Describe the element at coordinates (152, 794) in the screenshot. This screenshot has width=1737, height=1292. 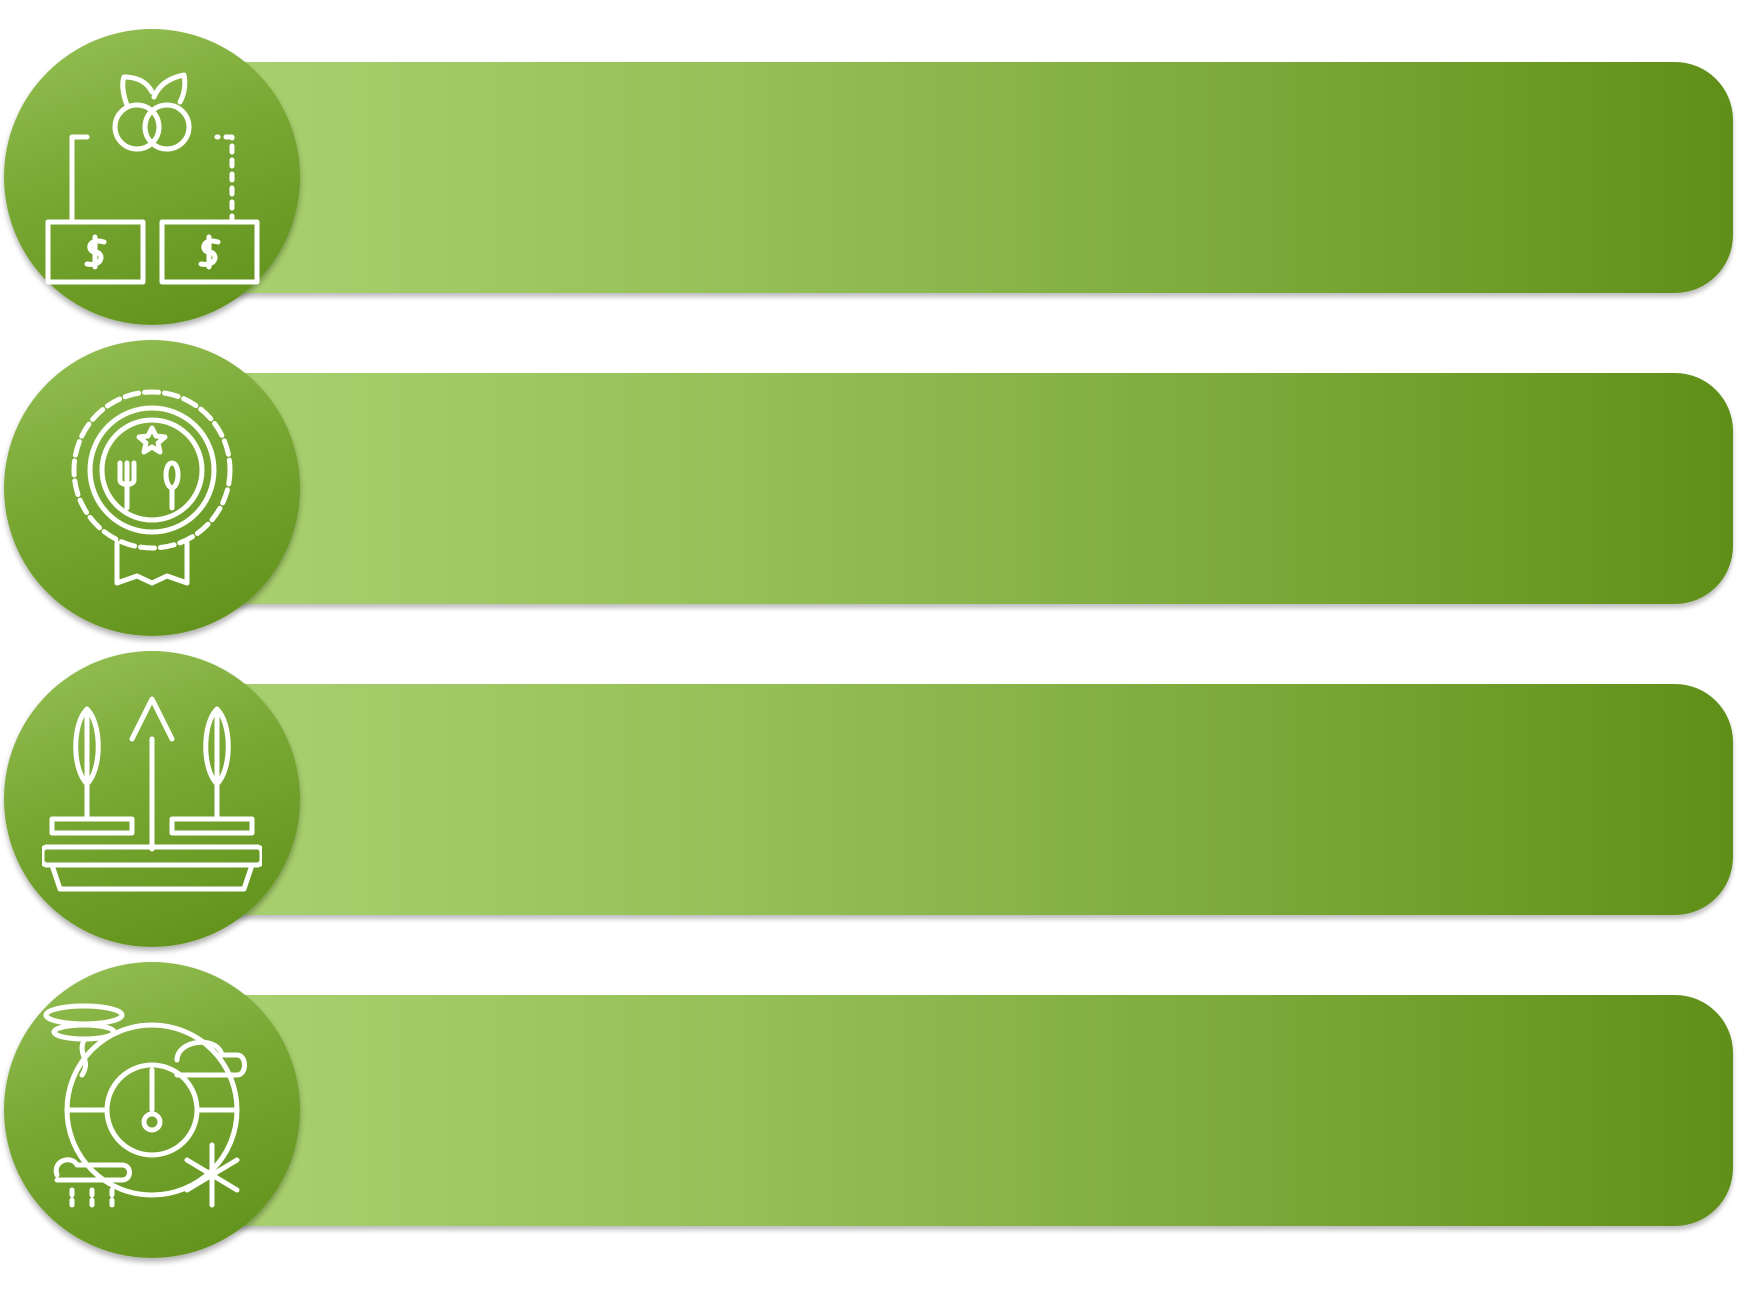
I see `crop-growth-planter-icon` at that location.